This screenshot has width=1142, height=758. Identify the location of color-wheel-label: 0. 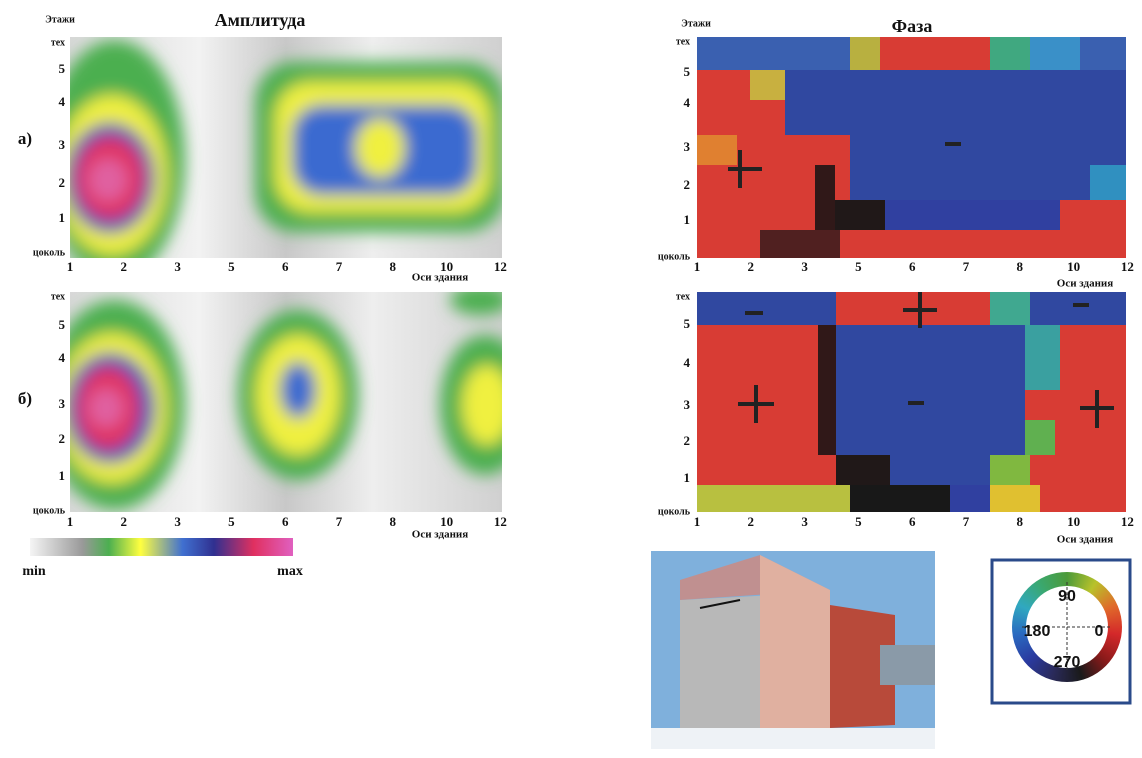
(1099, 631).